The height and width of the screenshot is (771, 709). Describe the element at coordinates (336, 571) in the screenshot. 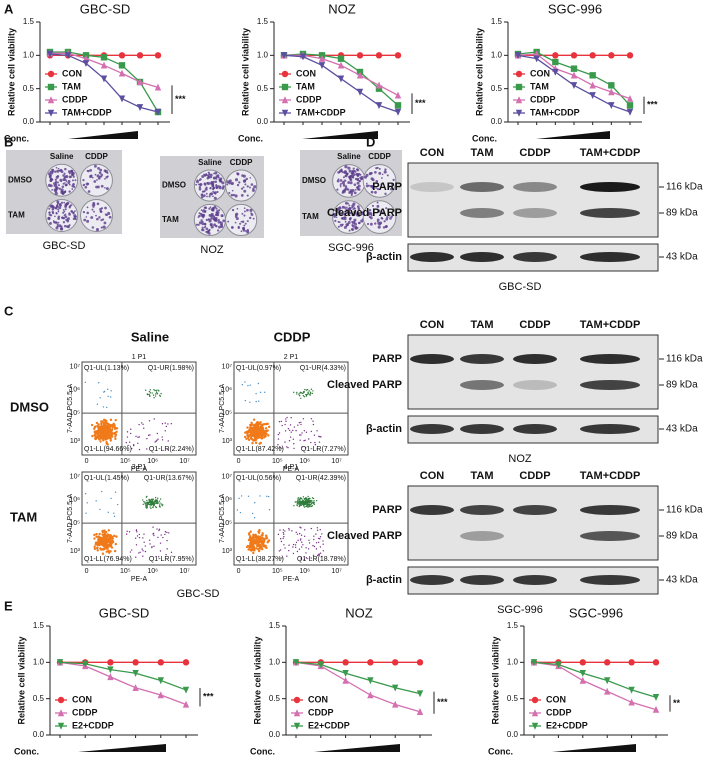

I see `x-tick-label: 10⁷` at that location.